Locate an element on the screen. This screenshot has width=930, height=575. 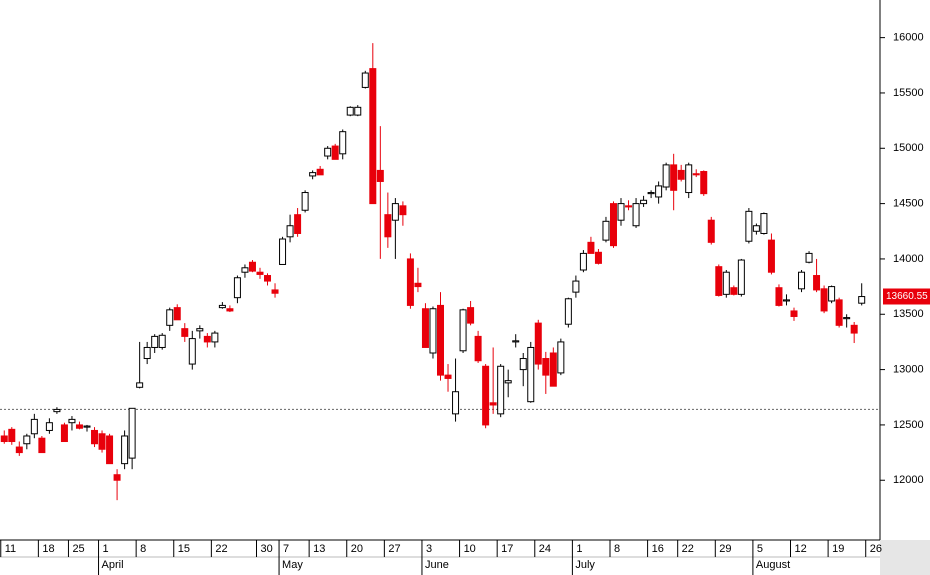
y-tick-label: 15000 is located at coordinates (908, 148).